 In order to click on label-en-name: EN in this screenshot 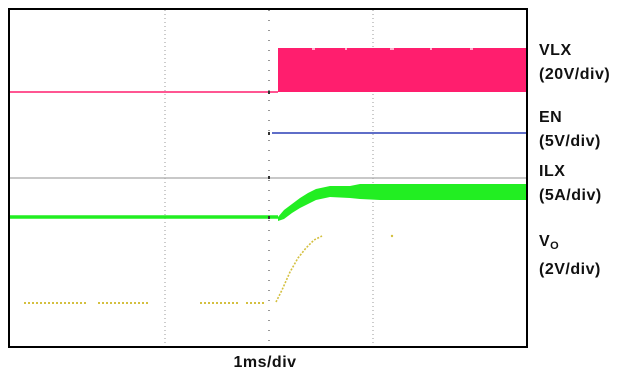, I will do `click(551, 117)`.